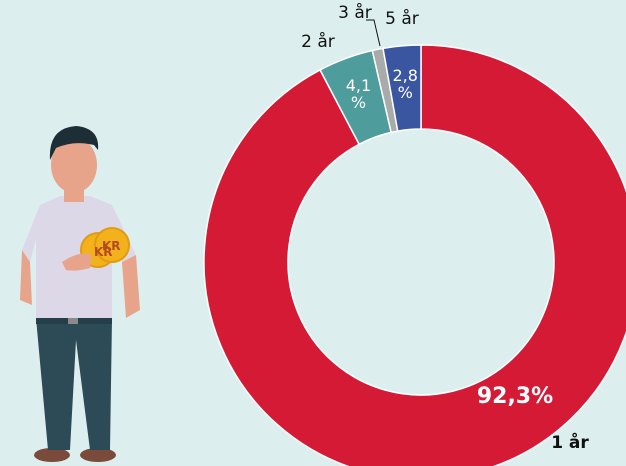  Describe the element at coordinates (74, 143) in the screenshot. I see `hair` at that location.